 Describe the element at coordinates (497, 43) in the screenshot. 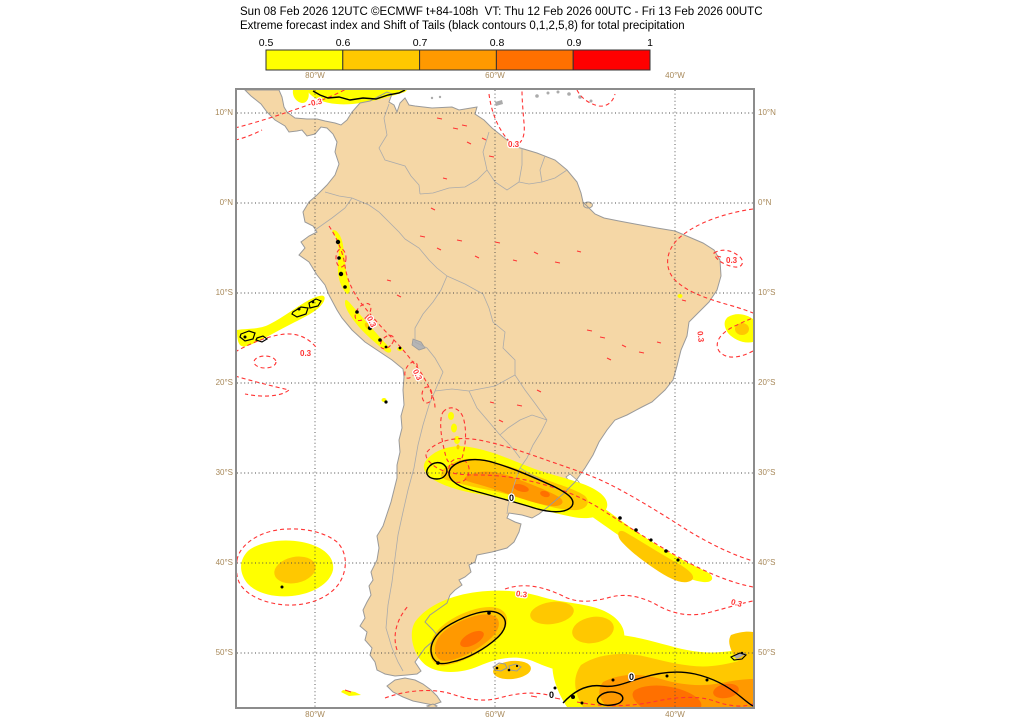

I see `colorbar-tick: 0.8` at that location.